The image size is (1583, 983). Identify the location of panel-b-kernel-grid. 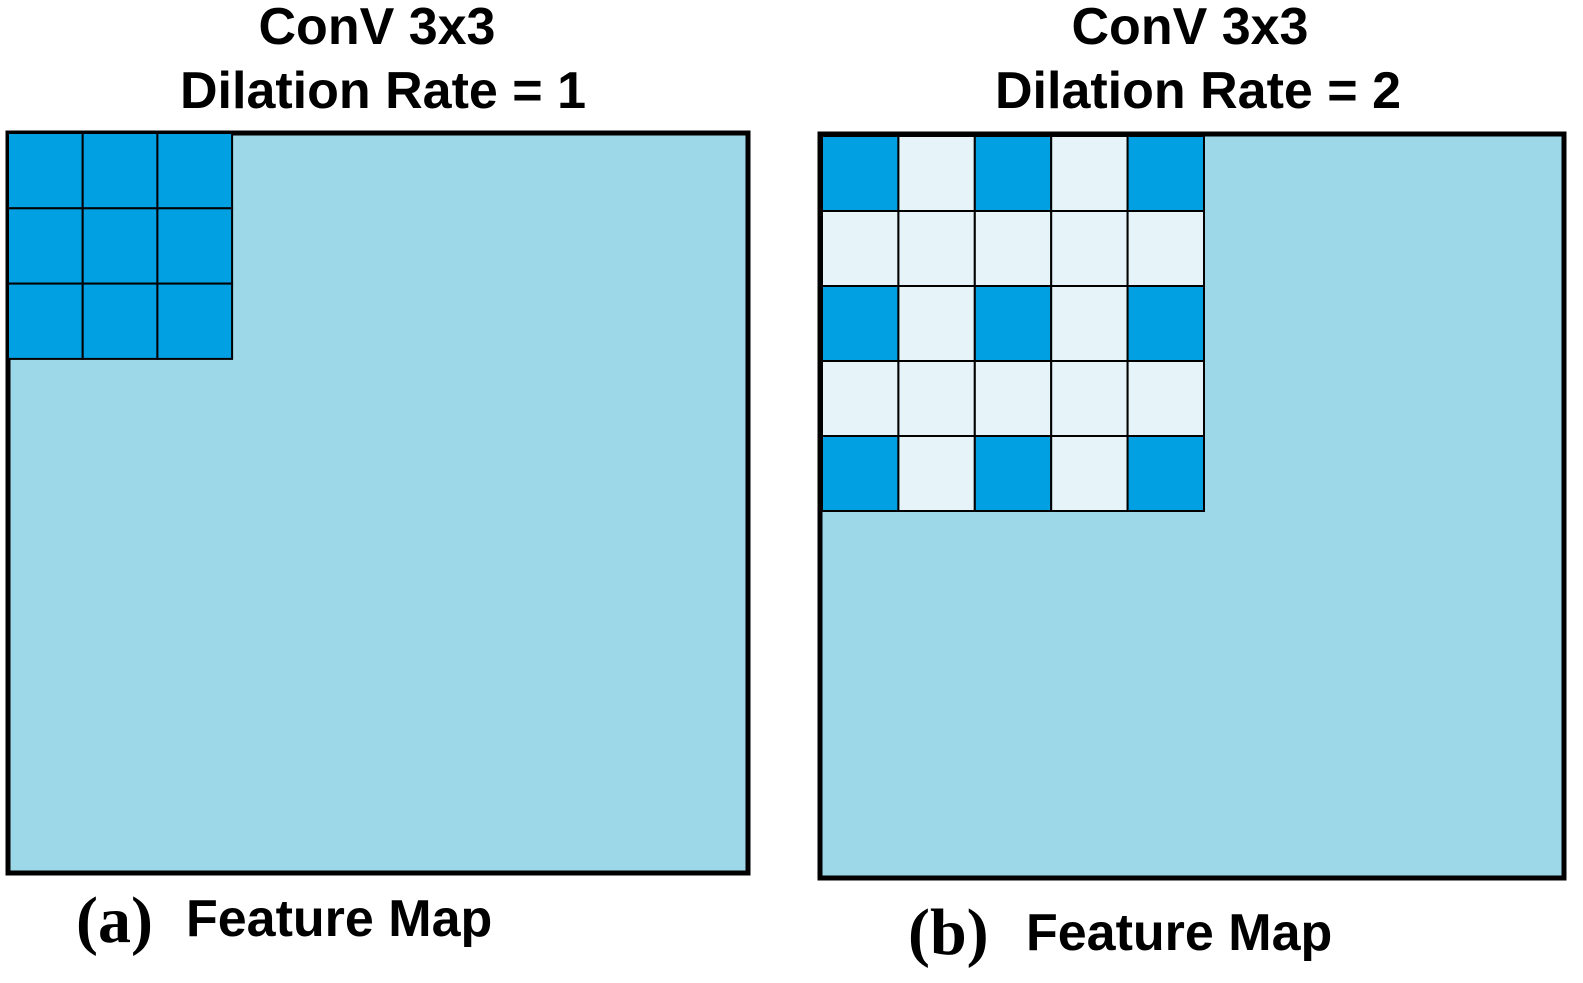
(1013, 323).